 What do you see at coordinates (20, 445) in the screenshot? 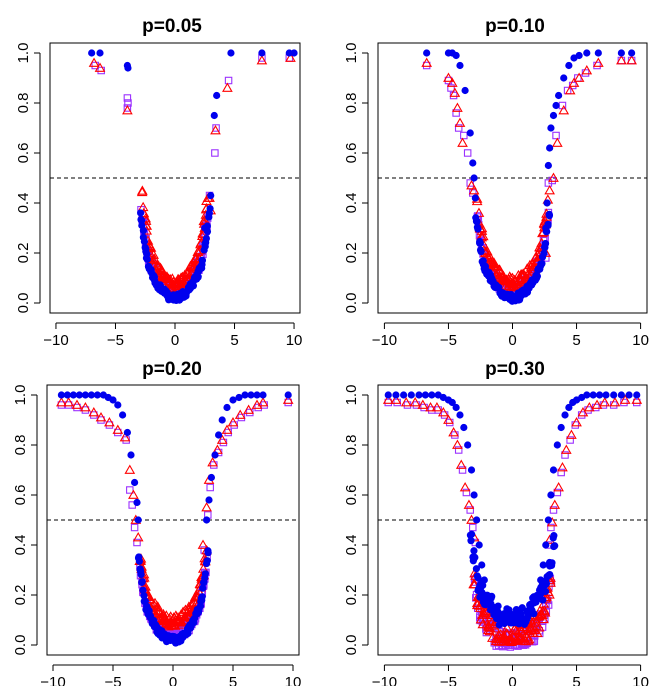
I see `y-tick-label: 0.8` at bounding box center [20, 445].